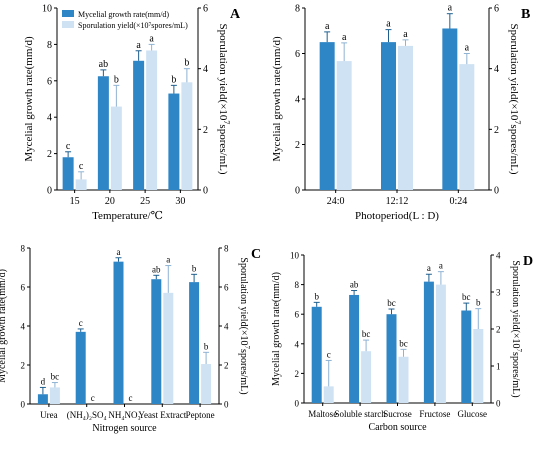 This screenshot has width=550, height=449. Describe the element at coordinates (397, 414) in the screenshot. I see `x-tick-label: Sucrose` at that location.